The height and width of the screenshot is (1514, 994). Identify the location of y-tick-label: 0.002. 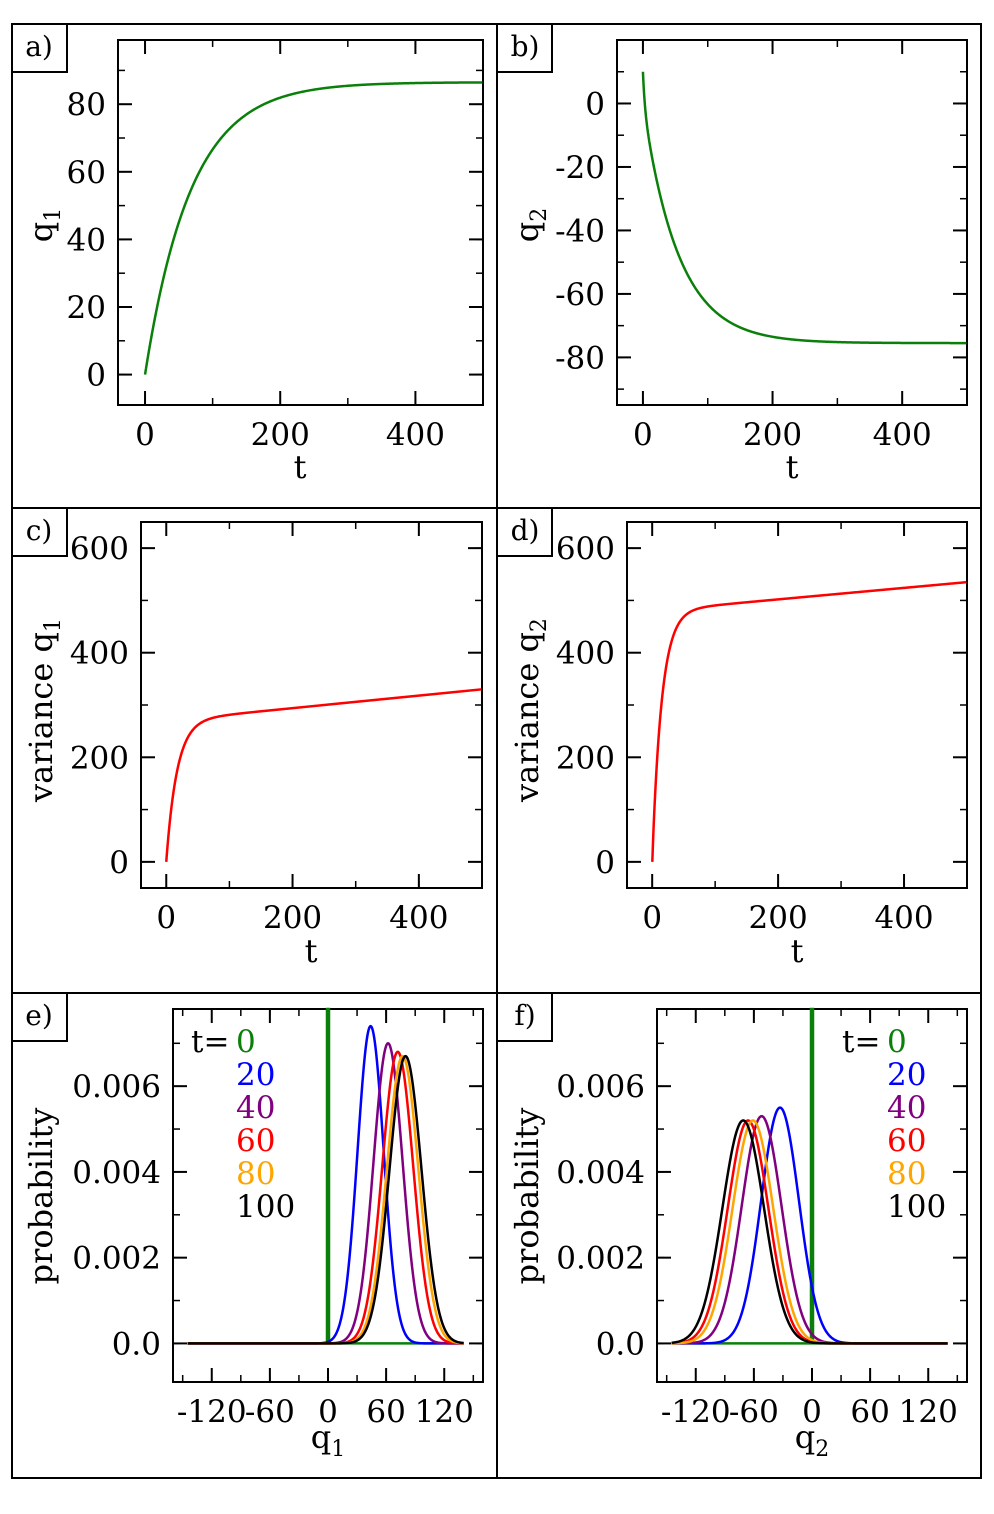
(116, 1259).